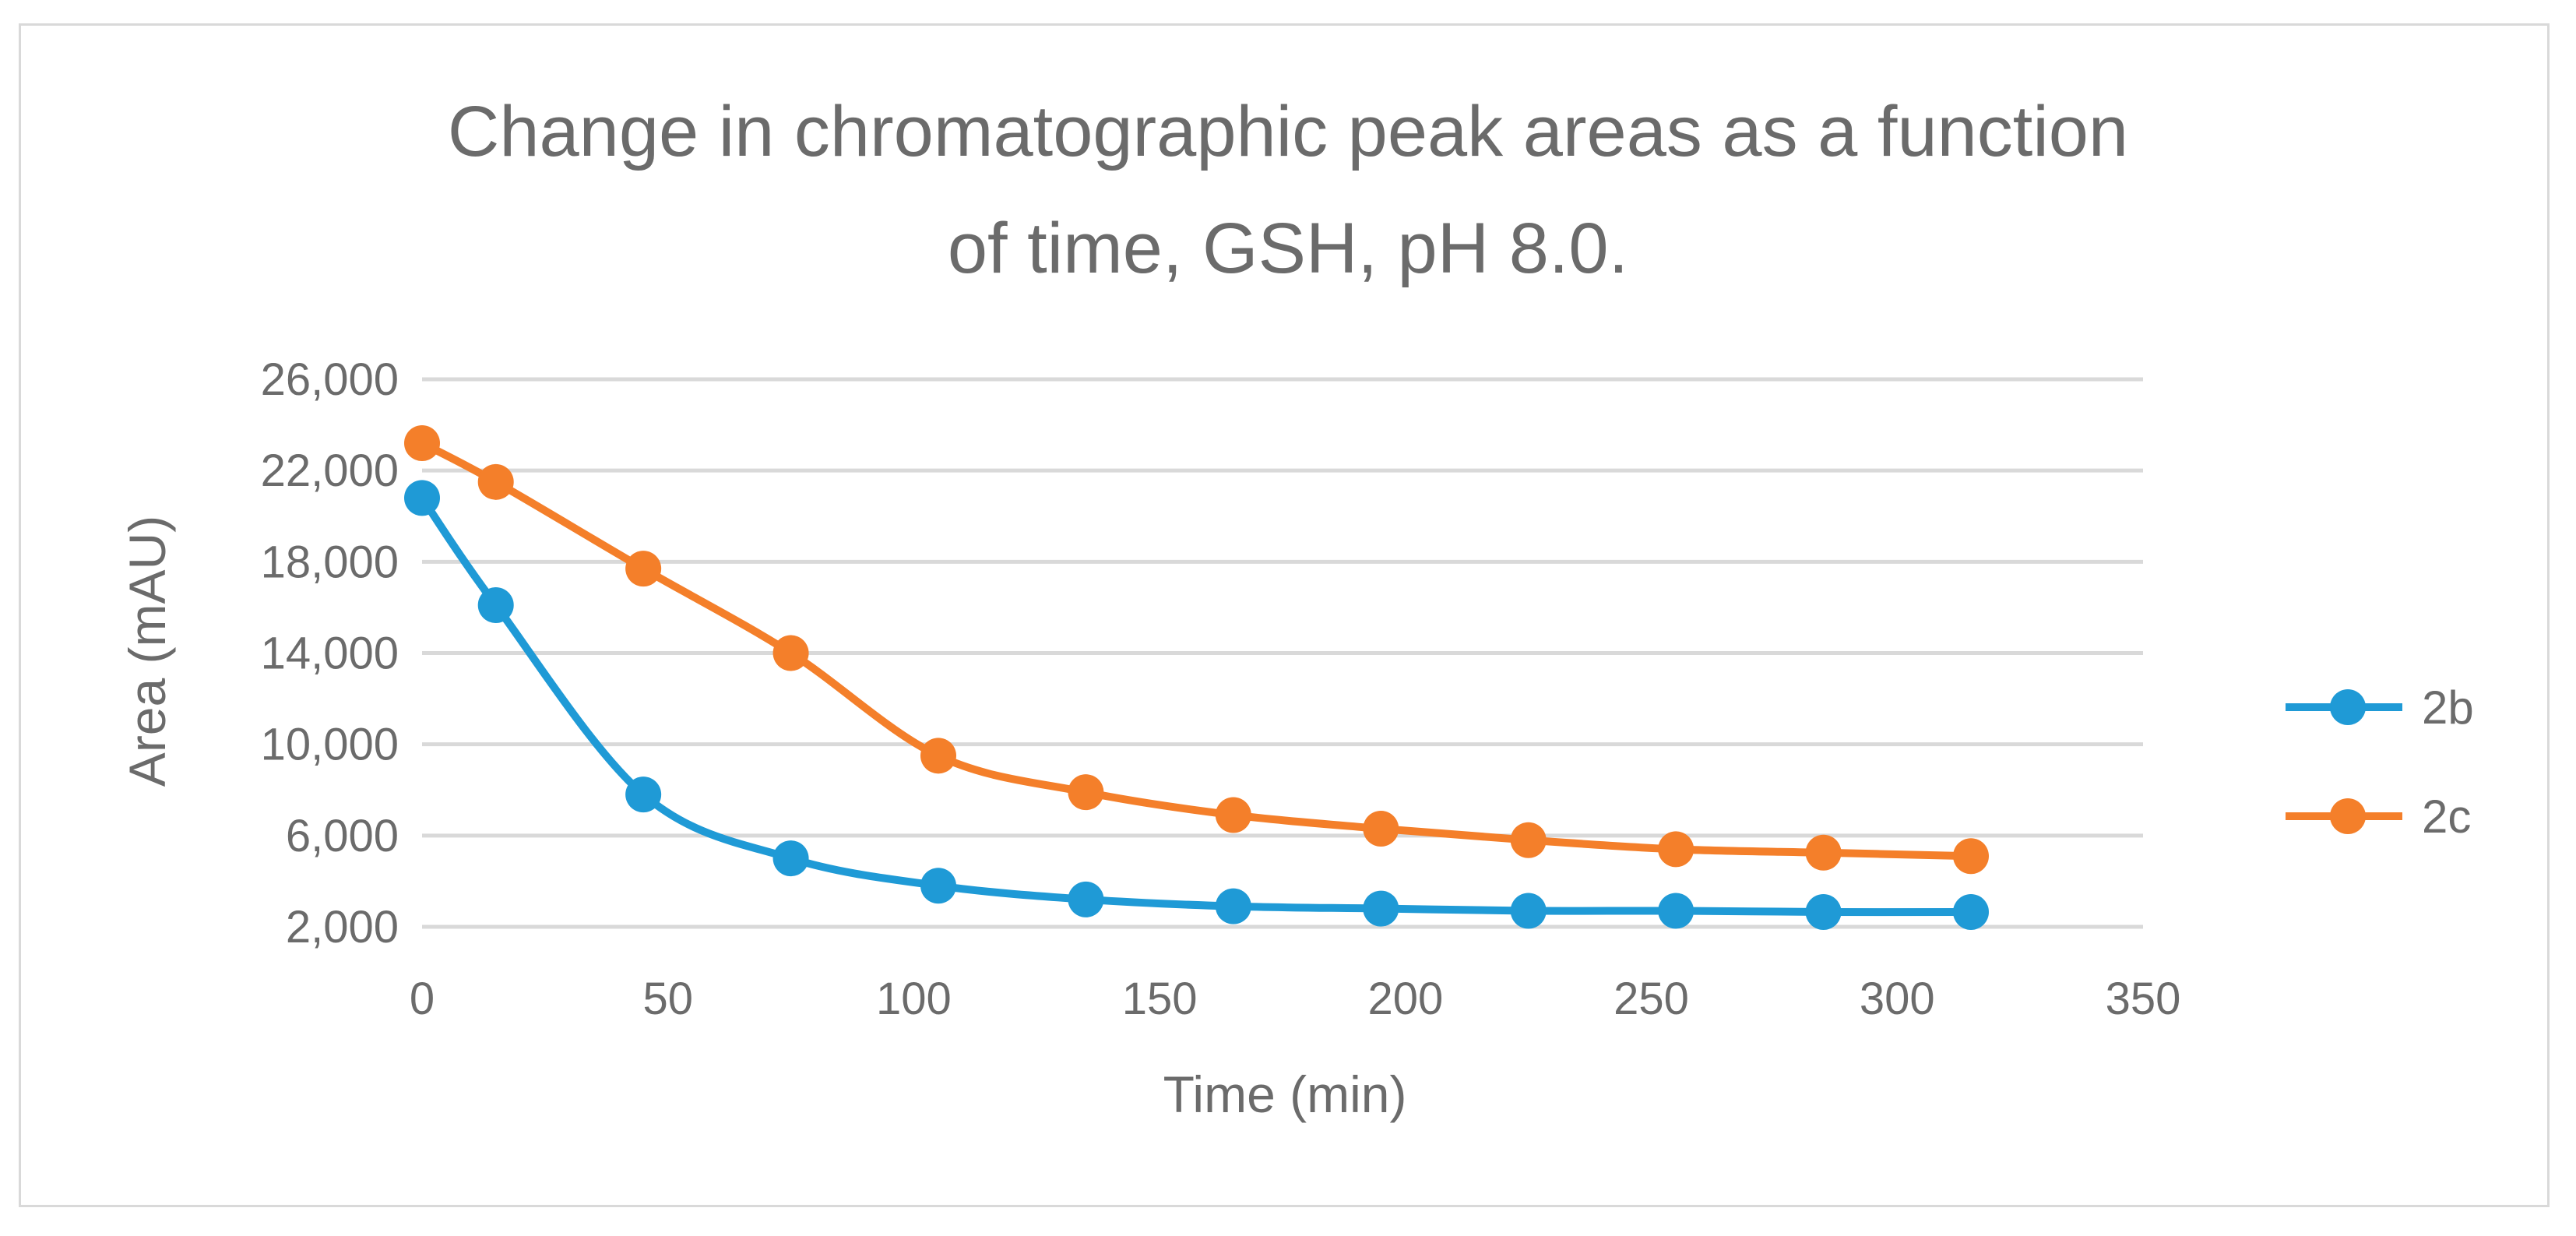 The height and width of the screenshot is (1236, 2576). Describe the element at coordinates (330, 470) in the screenshot. I see `y-tick-label: 22,000` at that location.